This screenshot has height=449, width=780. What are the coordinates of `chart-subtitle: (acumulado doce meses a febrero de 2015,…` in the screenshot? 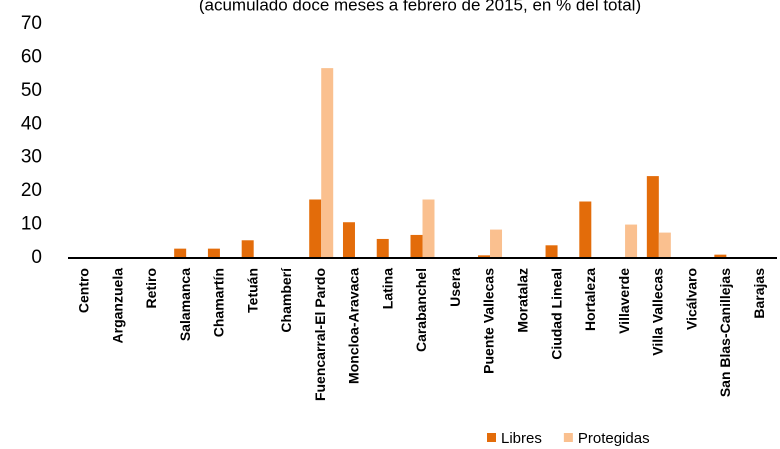 It's located at (420, 7).